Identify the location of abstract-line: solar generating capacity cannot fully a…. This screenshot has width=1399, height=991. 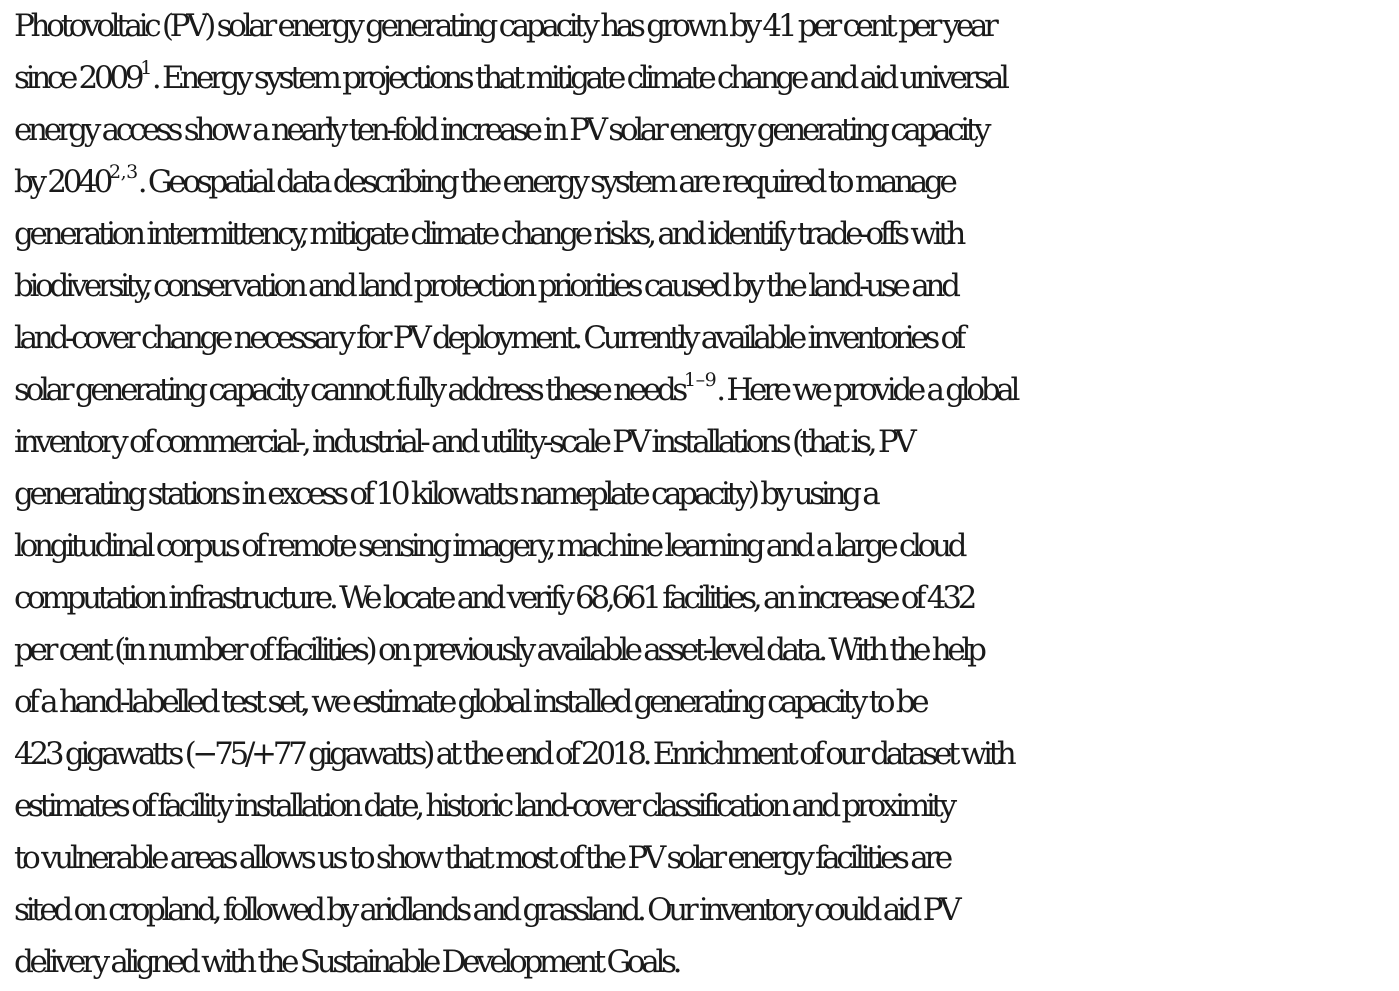
(517, 389).